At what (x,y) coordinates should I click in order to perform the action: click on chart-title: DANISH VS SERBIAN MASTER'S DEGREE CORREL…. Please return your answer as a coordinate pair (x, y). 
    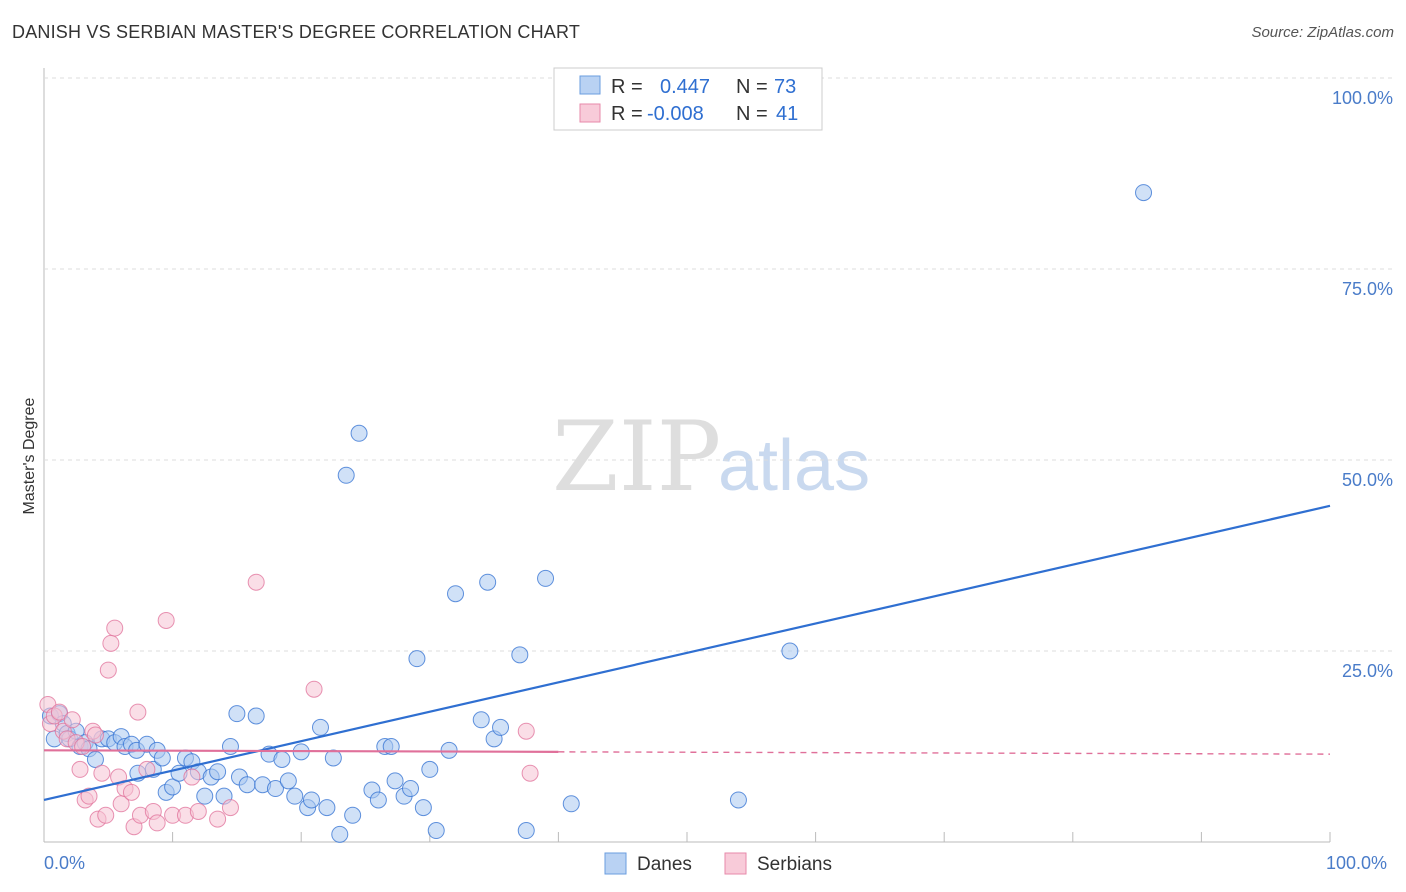
    Looking at the image, I should click on (296, 32).